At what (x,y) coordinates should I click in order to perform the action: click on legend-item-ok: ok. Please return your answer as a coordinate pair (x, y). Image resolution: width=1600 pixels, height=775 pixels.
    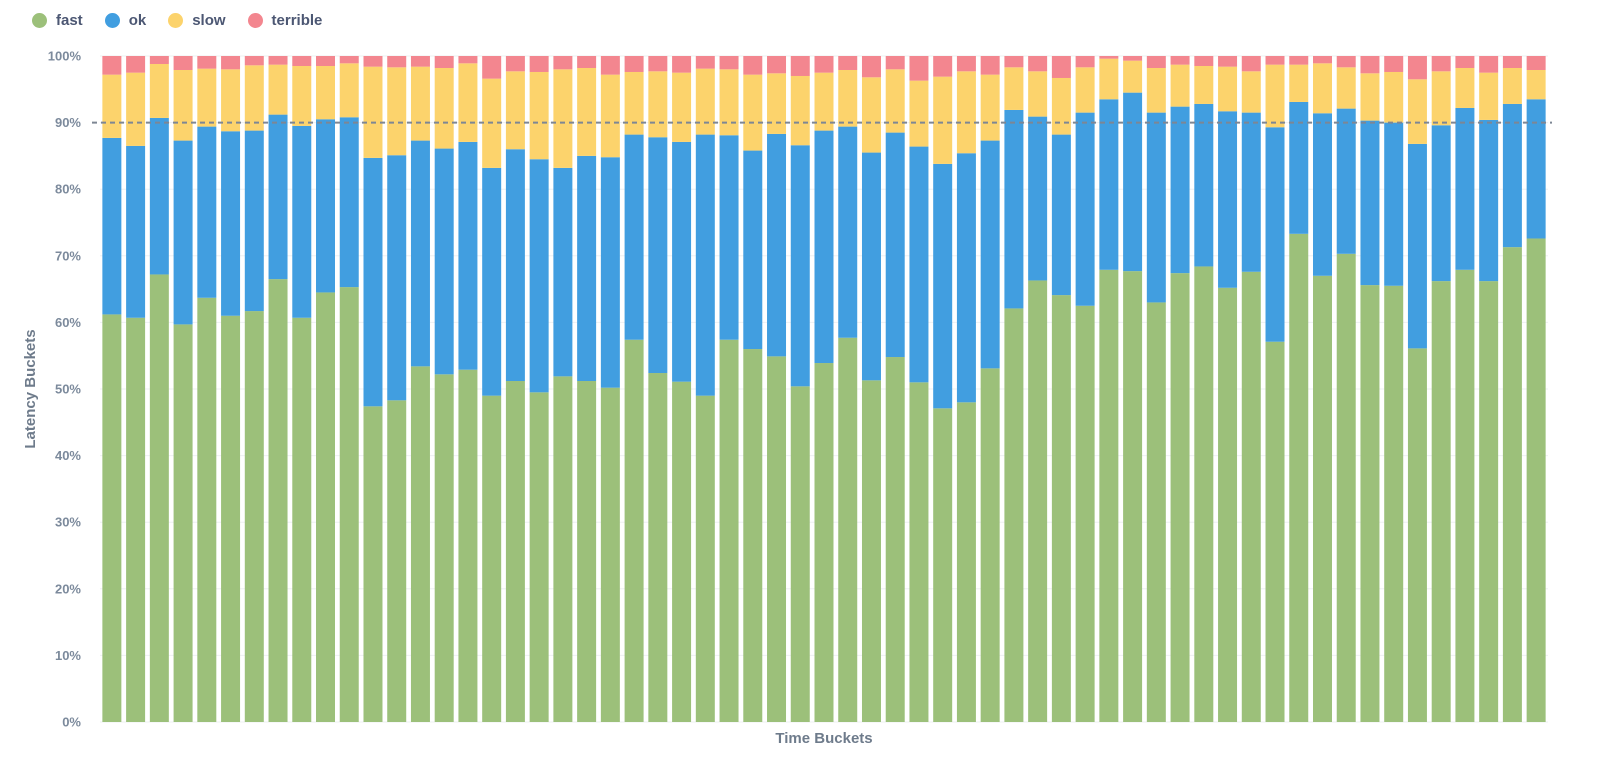
    Looking at the image, I should click on (125, 20).